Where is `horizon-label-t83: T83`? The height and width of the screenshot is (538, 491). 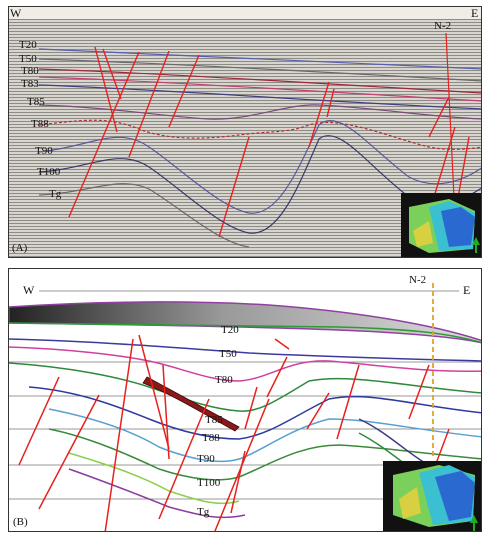 horizon-label-t83: T83 is located at coordinates (30, 84).